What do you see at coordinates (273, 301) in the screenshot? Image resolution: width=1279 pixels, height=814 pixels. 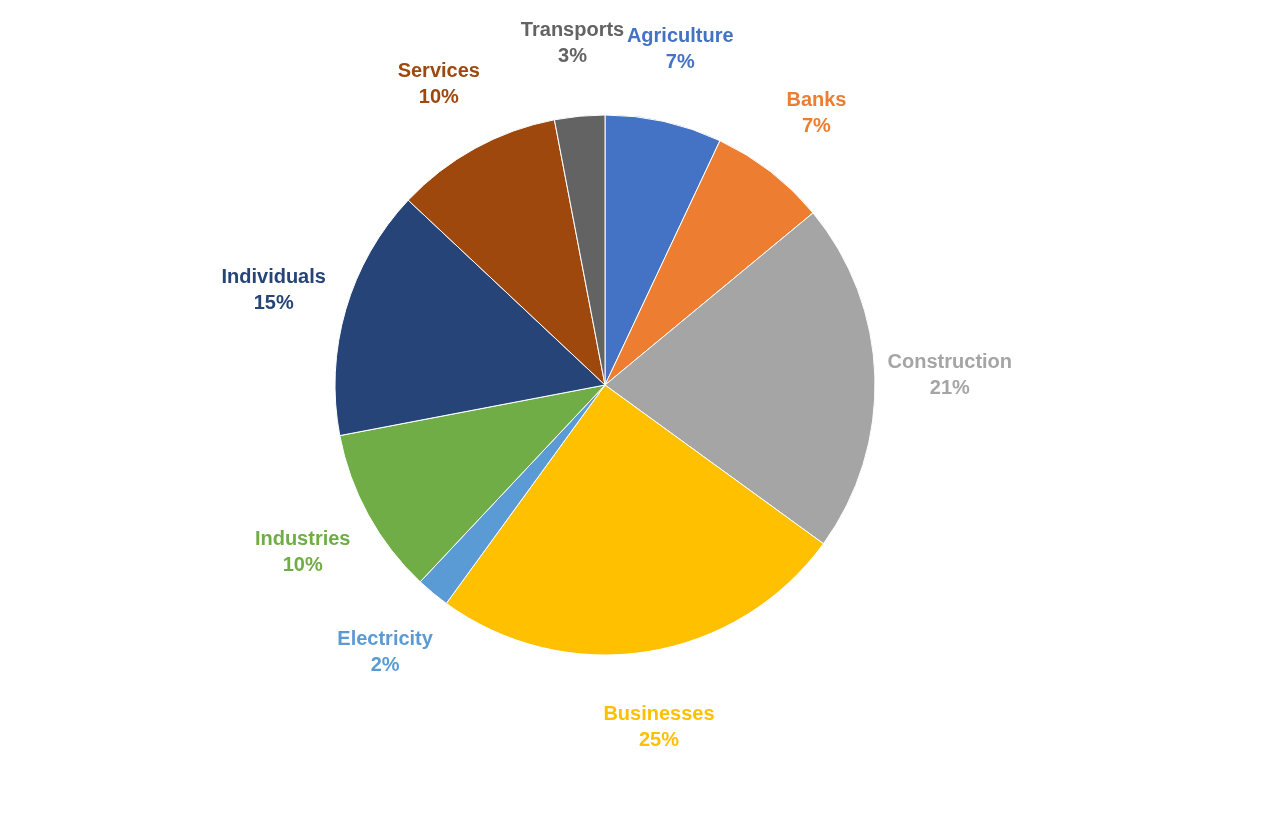 I see `data-label: 15%` at bounding box center [273, 301].